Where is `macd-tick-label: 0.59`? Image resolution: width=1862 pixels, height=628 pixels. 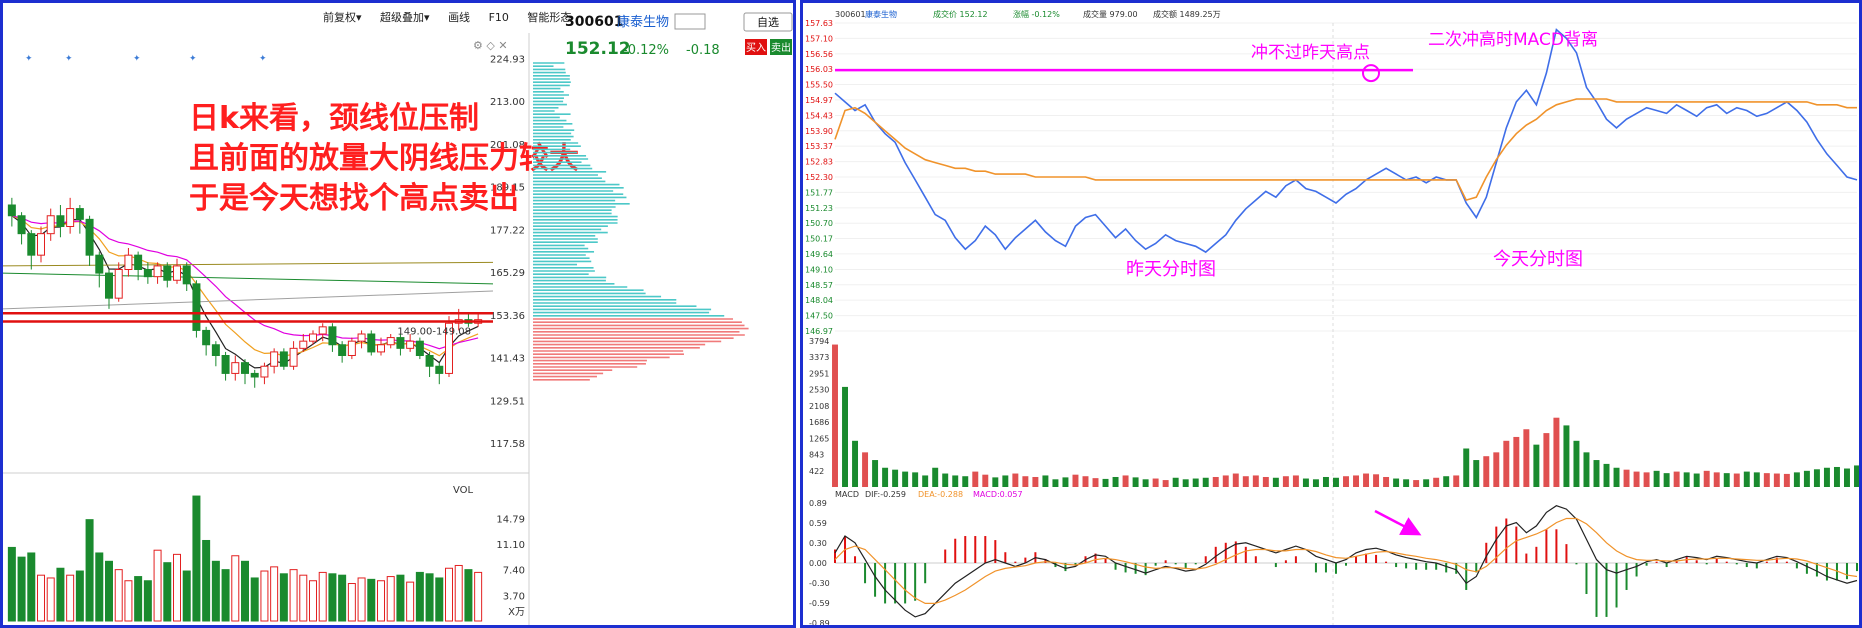
macd-tick-label: 0.59 is located at coordinates (818, 523).